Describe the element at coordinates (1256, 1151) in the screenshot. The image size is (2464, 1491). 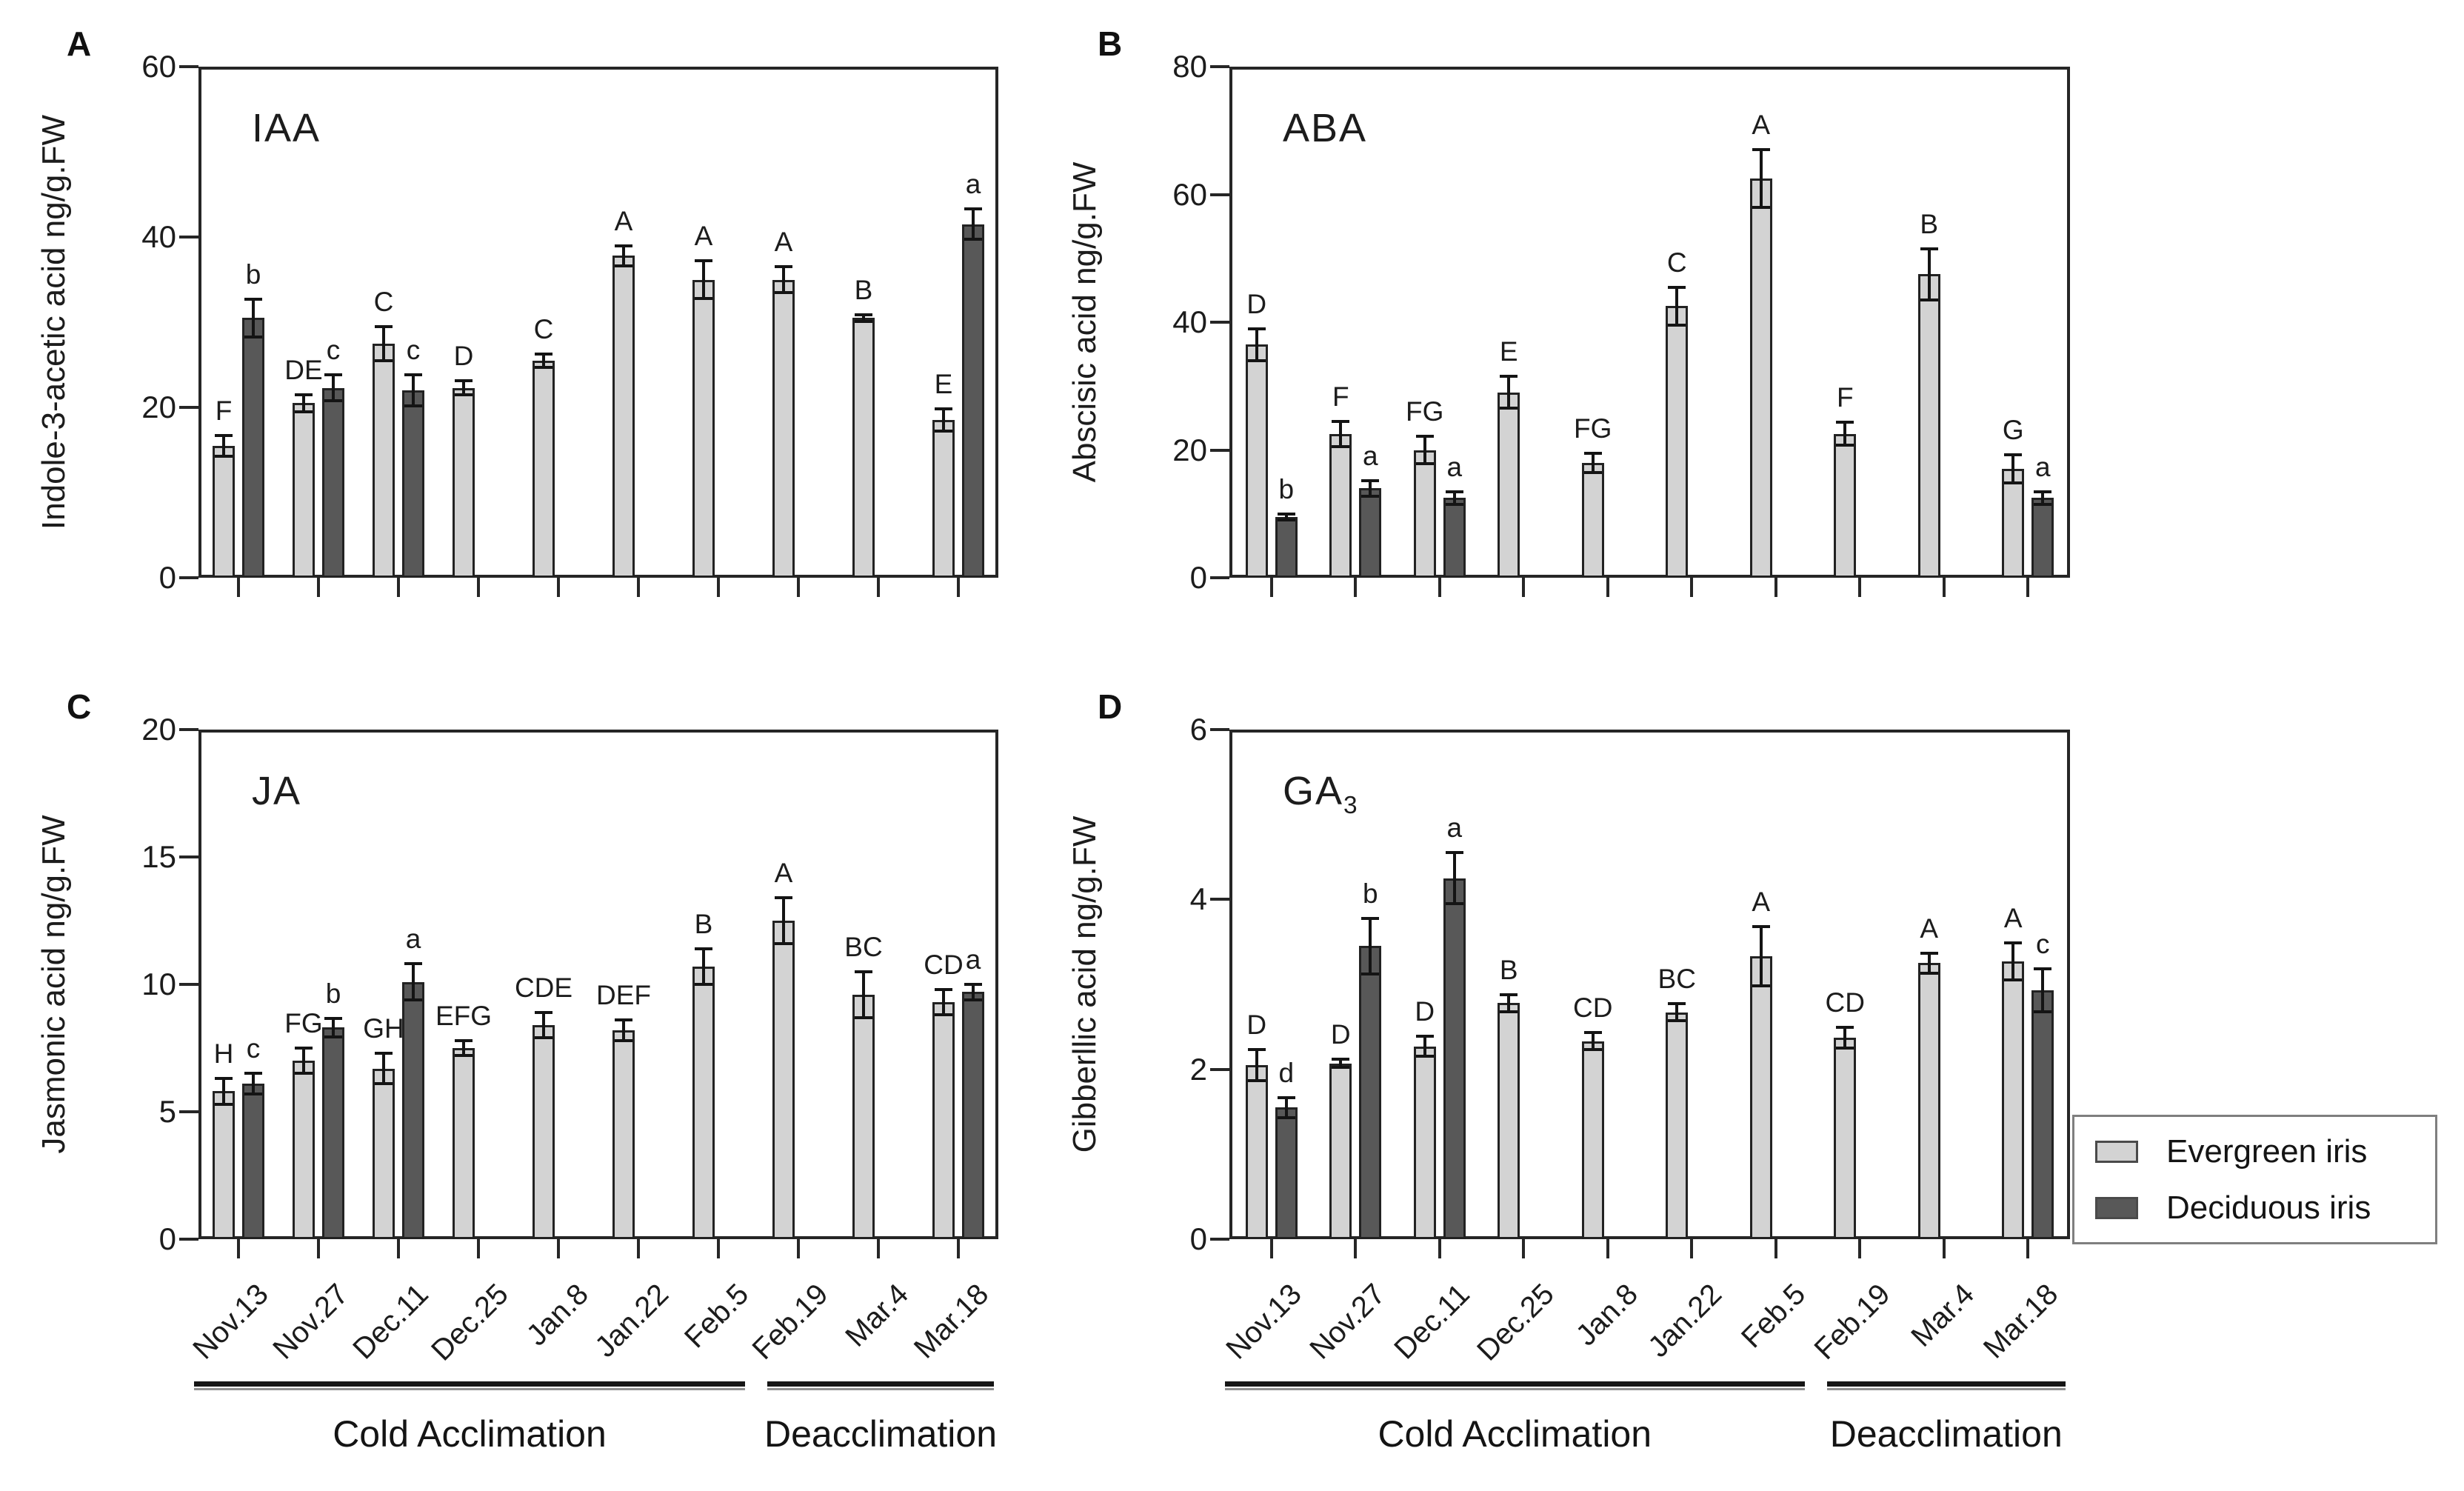
I see `evergreen-bar-Nov.13` at that location.